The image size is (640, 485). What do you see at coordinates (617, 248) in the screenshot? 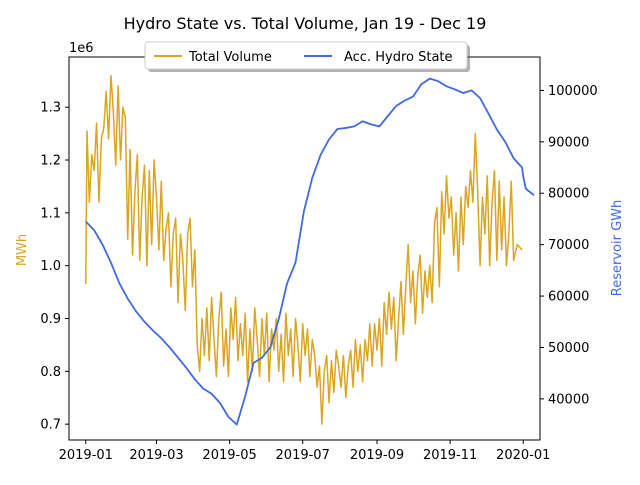
I see `right-axis-label: Reservoir GWh` at bounding box center [617, 248].